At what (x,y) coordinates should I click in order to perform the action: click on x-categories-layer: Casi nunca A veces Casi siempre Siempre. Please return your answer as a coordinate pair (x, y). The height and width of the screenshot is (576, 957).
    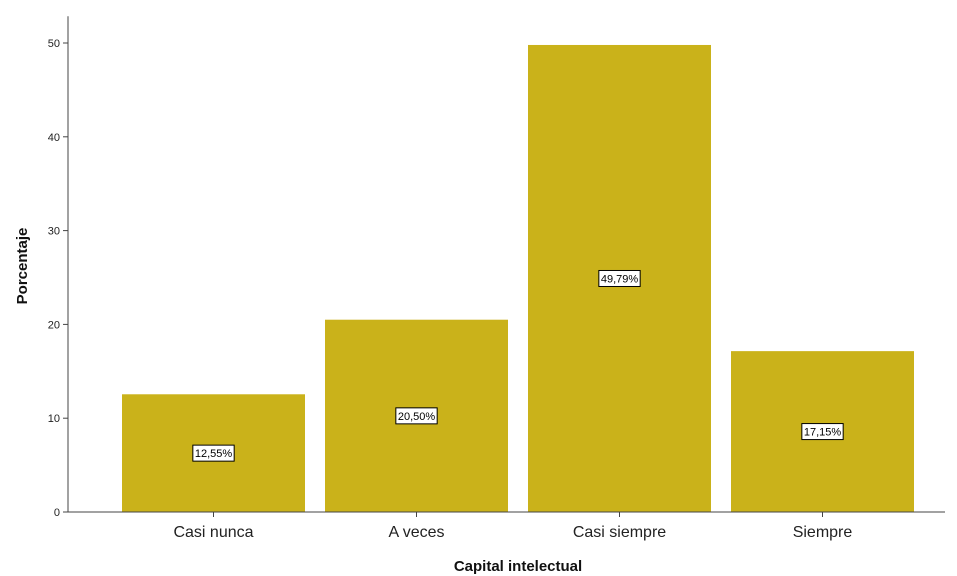
    Looking at the image, I should click on (512, 526).